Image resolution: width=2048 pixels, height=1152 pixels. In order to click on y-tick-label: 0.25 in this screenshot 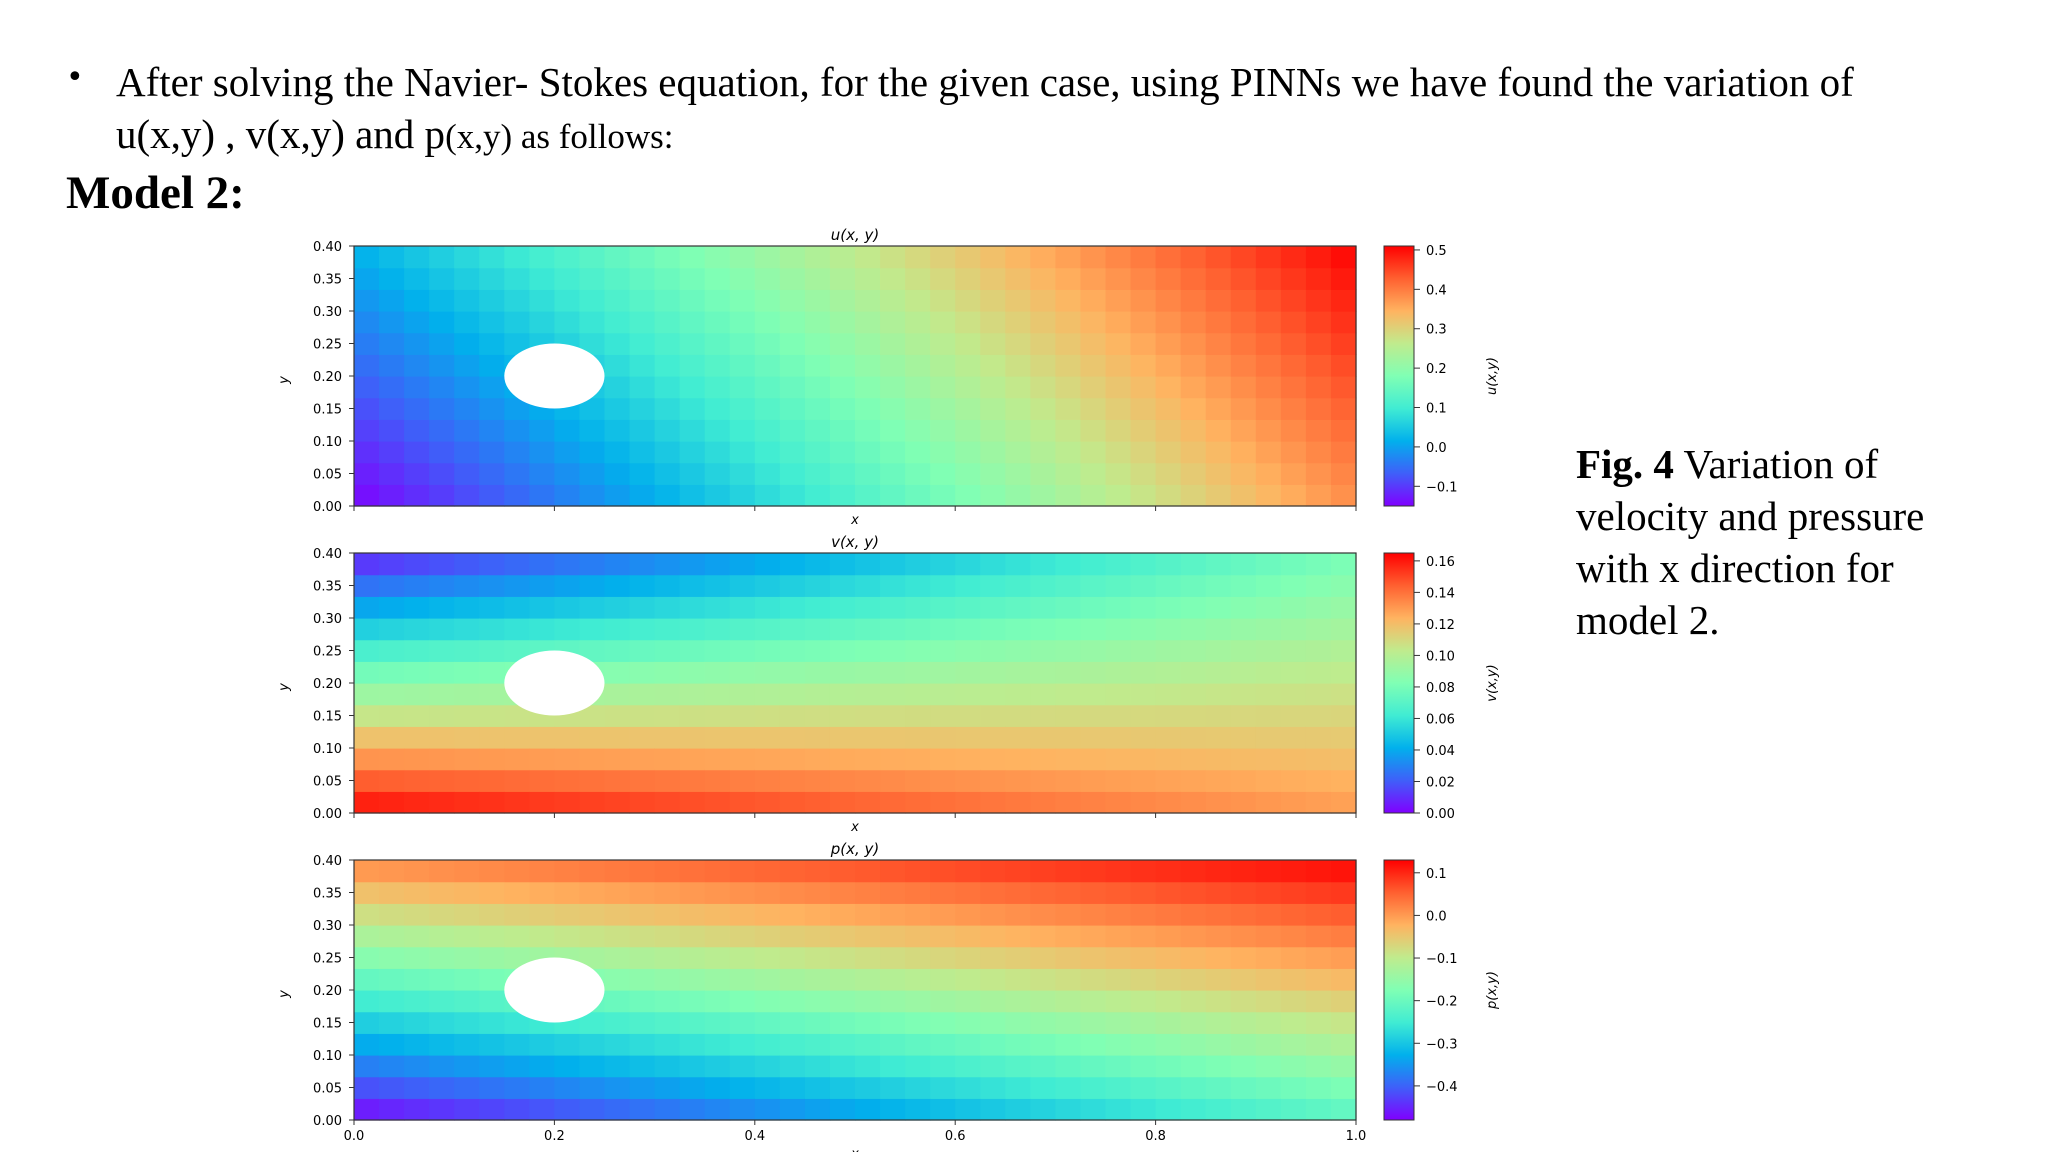, I will do `click(327, 345)`.